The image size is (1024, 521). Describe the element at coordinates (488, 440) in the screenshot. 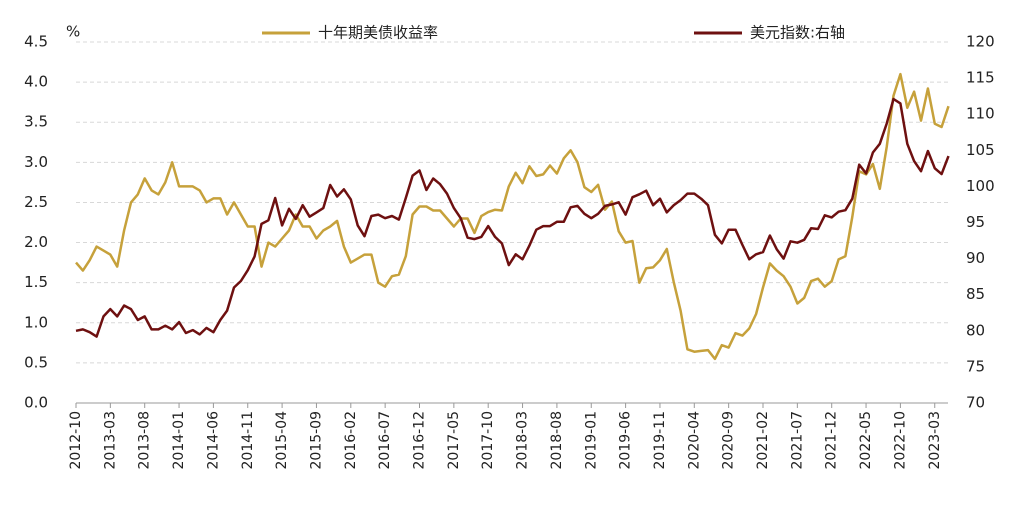

I see `x-tick-label: 2017-10` at that location.